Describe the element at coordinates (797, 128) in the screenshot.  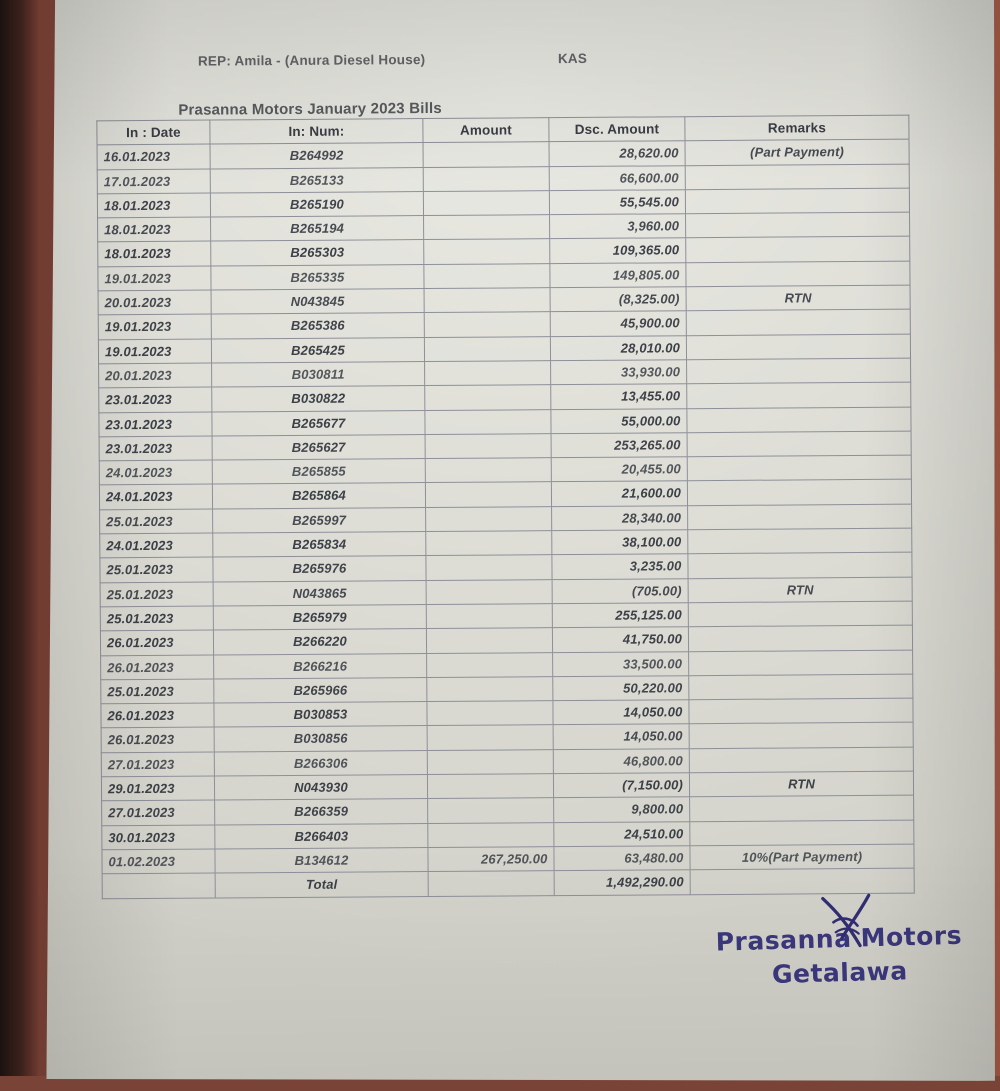
I see `column-header-remarks: Remarks` at that location.